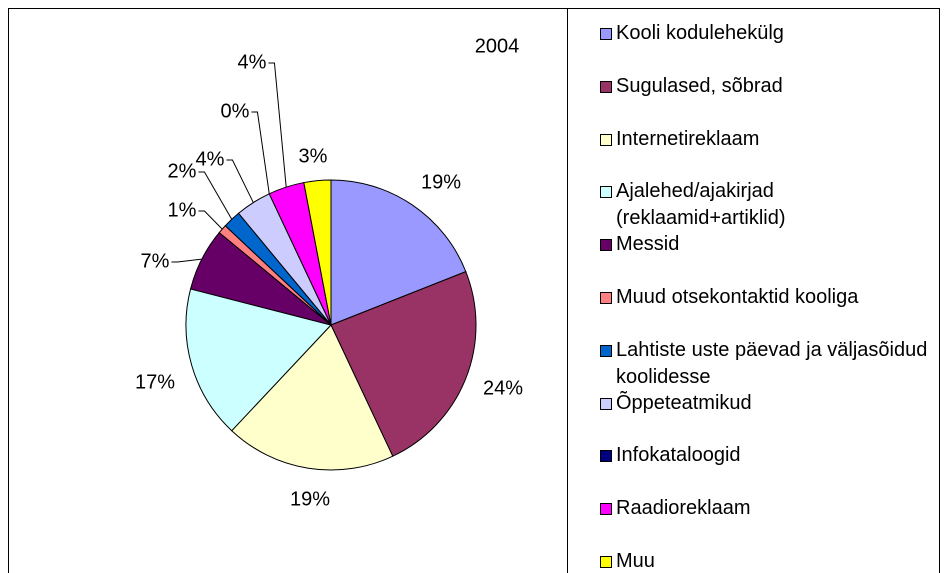 This screenshot has height=573, width=945. What do you see at coordinates (765, 139) in the screenshot?
I see `legend-item: Internetireklaam` at bounding box center [765, 139].